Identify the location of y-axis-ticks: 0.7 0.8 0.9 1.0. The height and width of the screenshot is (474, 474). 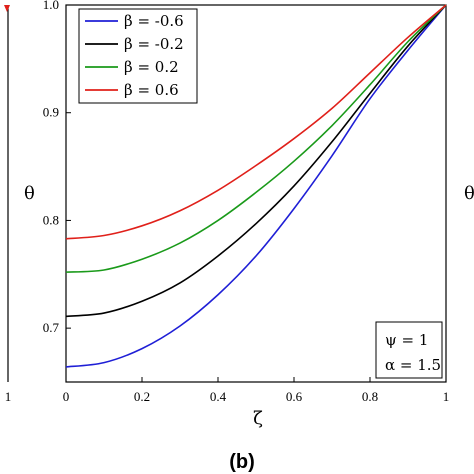
(57, 167).